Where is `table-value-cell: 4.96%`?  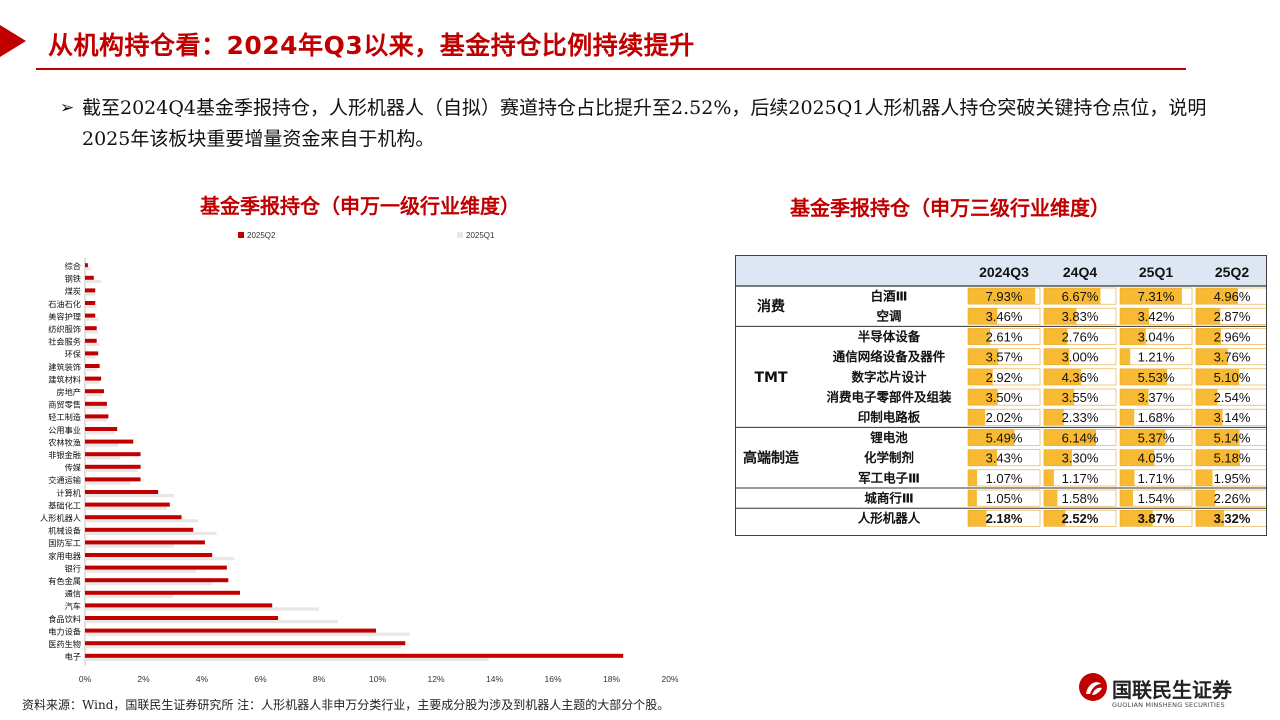
table-value-cell: 4.96% is located at coordinates (1232, 296).